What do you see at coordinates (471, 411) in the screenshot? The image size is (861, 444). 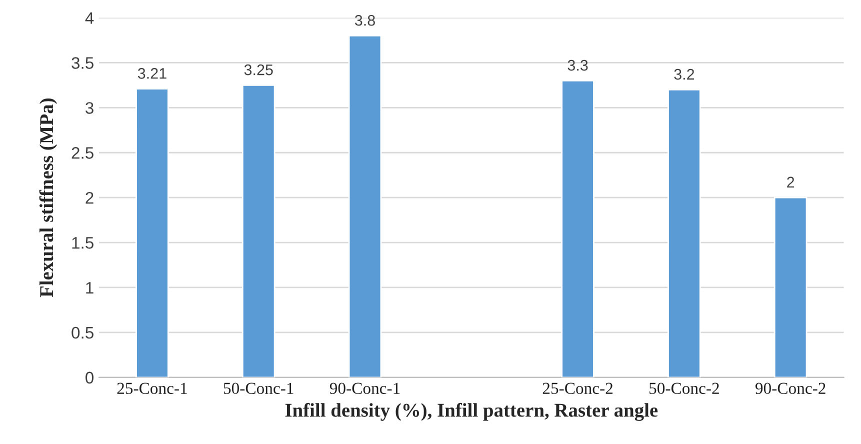 I see `x-axis-title: Infill density (%), Infill pattern, Raster angle` at bounding box center [471, 411].